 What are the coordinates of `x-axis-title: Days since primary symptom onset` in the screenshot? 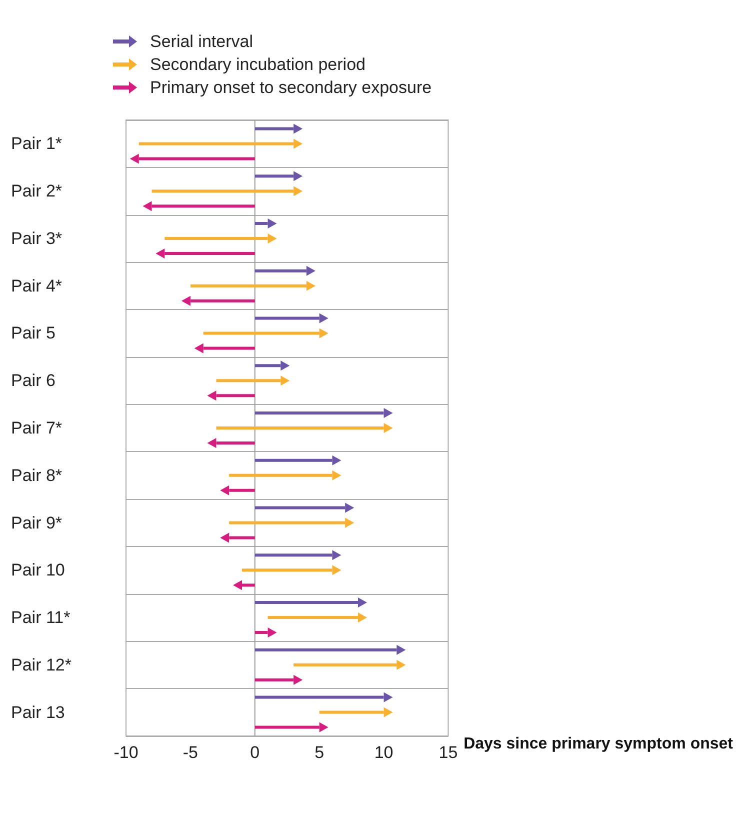 It's located at (599, 744).